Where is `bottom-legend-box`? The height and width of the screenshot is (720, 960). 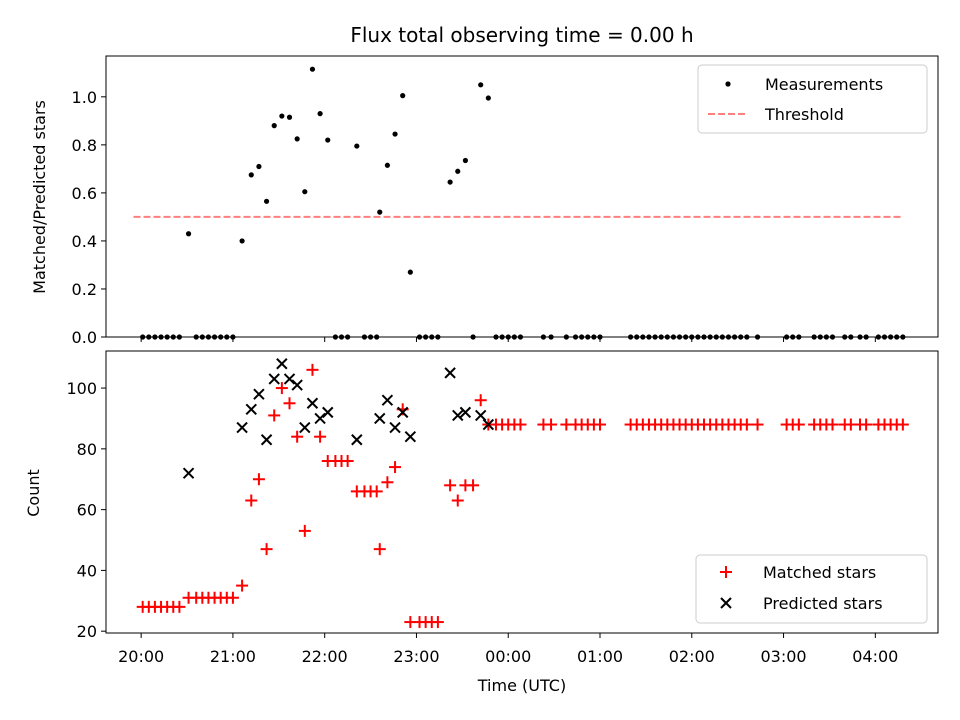 bottom-legend-box is located at coordinates (811, 589).